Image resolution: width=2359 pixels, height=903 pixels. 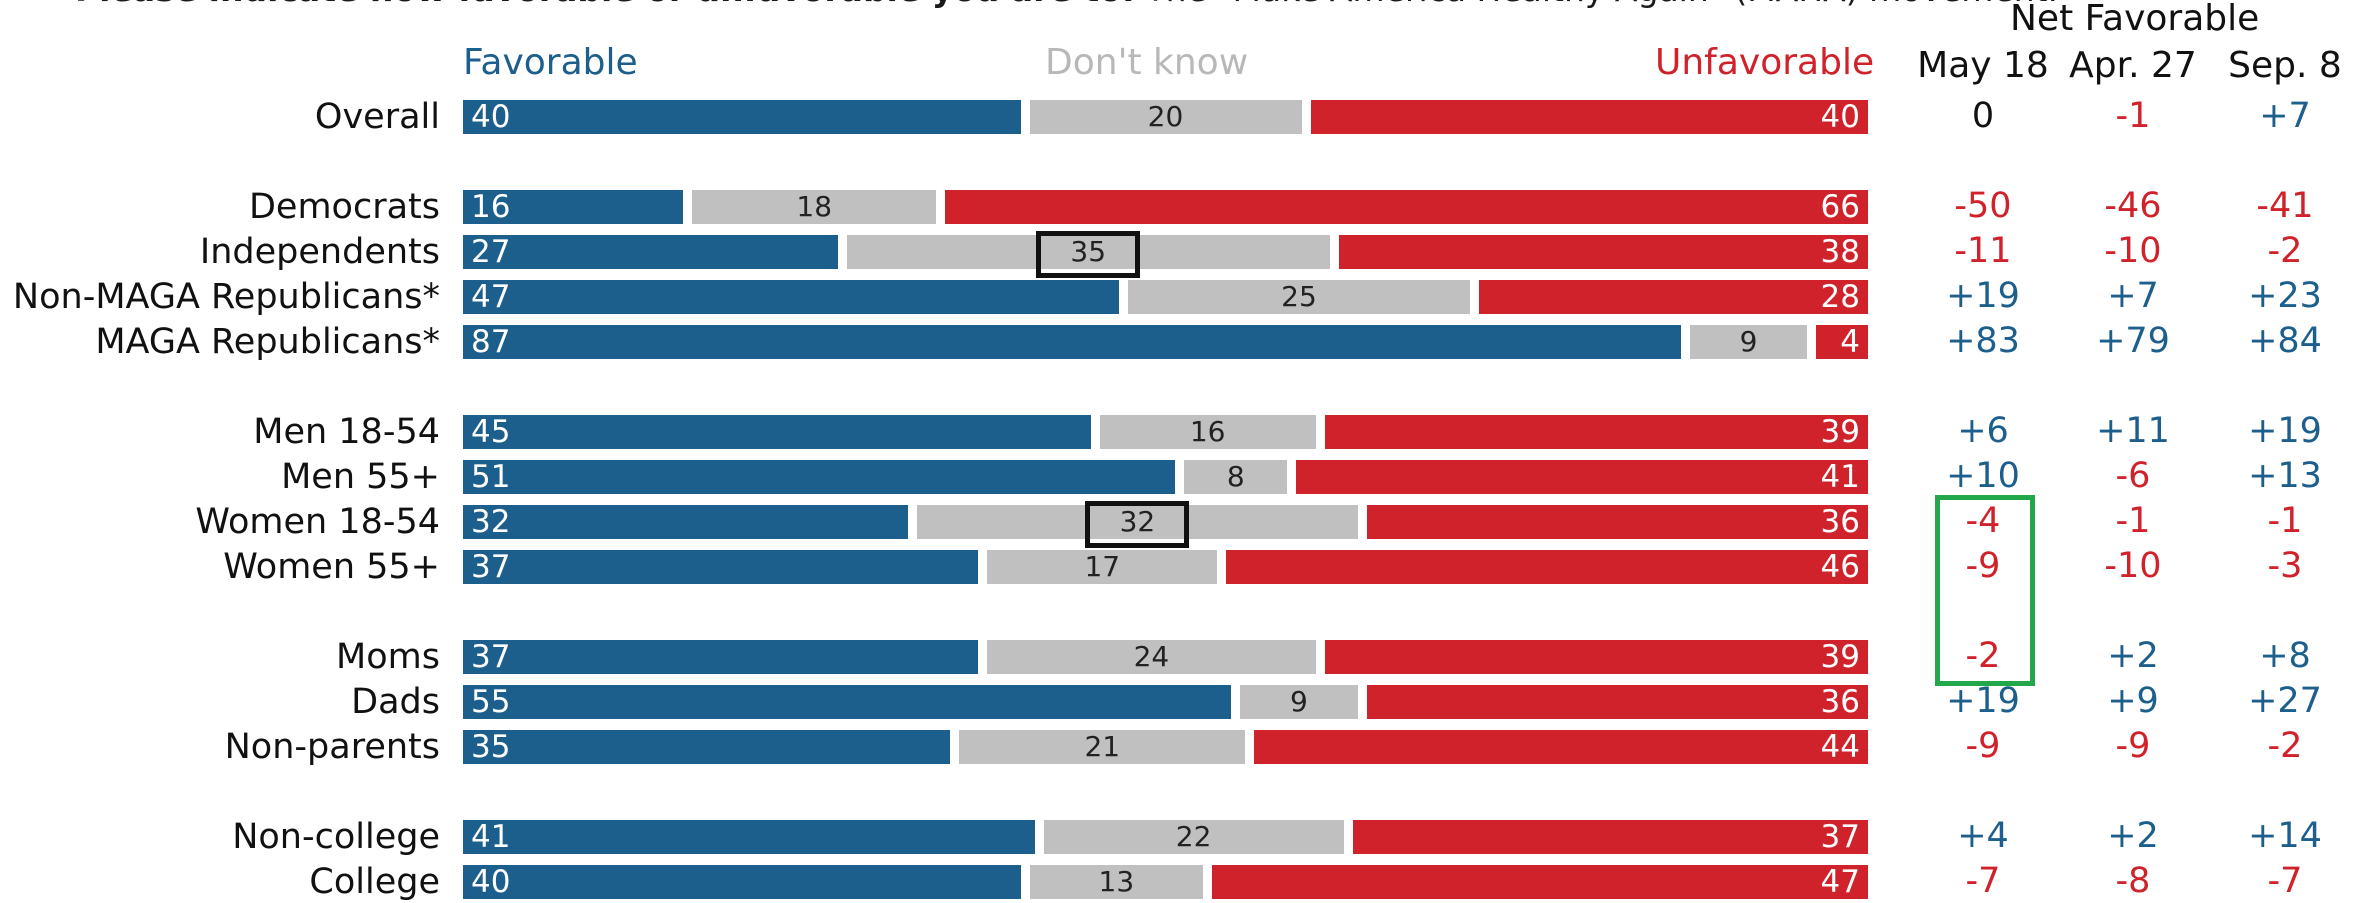 What do you see at coordinates (1983, 521) in the screenshot?
I see `net-value-women-18-54-may-18: -4` at bounding box center [1983, 521].